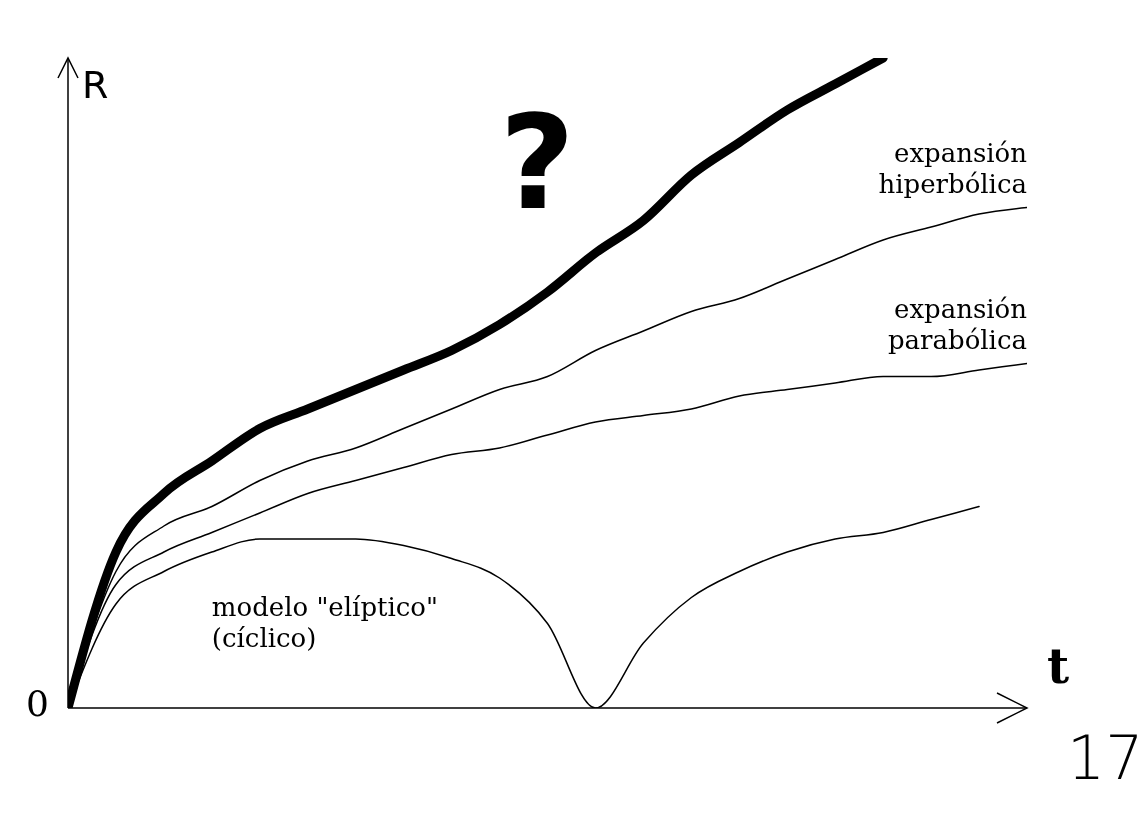  Describe the element at coordinates (537, 163) in the screenshot. I see `annotation: ?` at that location.